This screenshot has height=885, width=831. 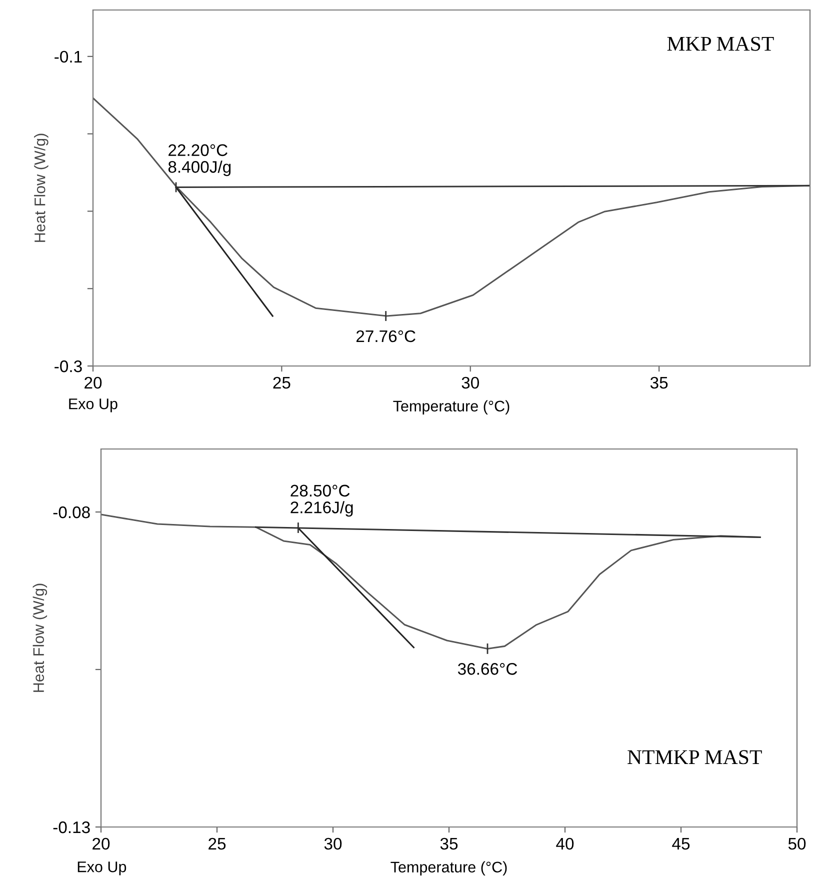 I want to click on y-tick-label: -0.1, so click(x=68, y=56).